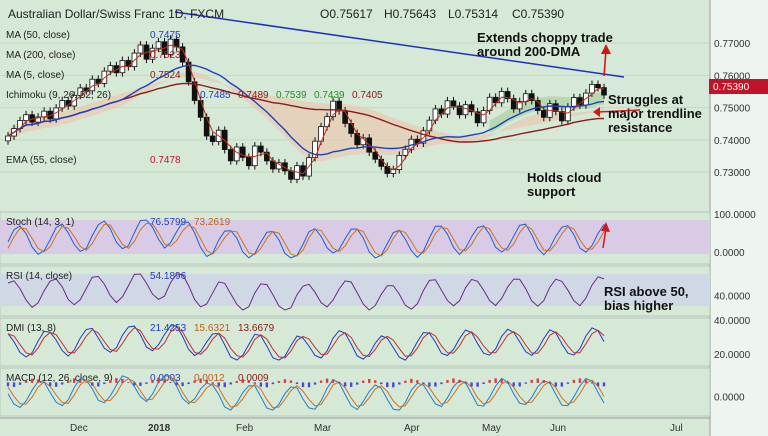  I want to click on indicator-label: Ichimoku (9, 26, 52, 26), so click(58, 95).